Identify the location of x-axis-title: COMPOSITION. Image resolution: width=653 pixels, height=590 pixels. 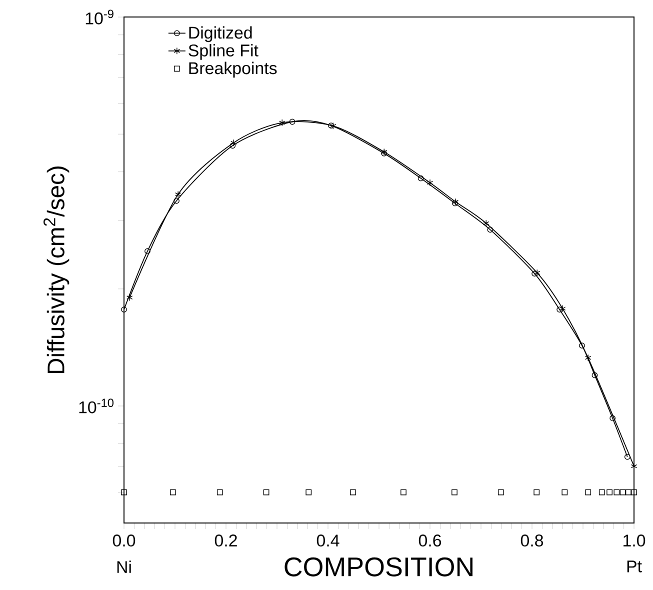
(378, 566).